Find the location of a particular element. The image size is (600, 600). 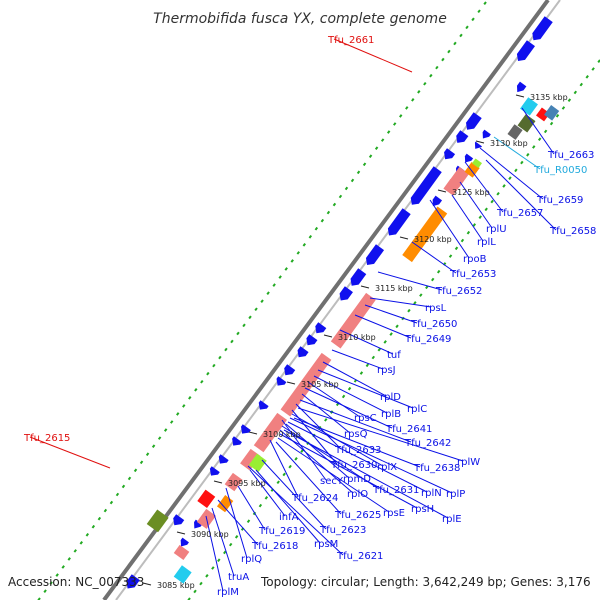

olive-top is located at coordinates (526, 123).